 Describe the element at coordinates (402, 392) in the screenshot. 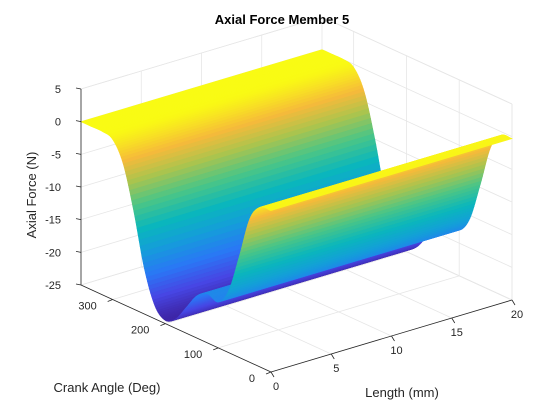

I see `x-axis-label: Length (mm)` at that location.